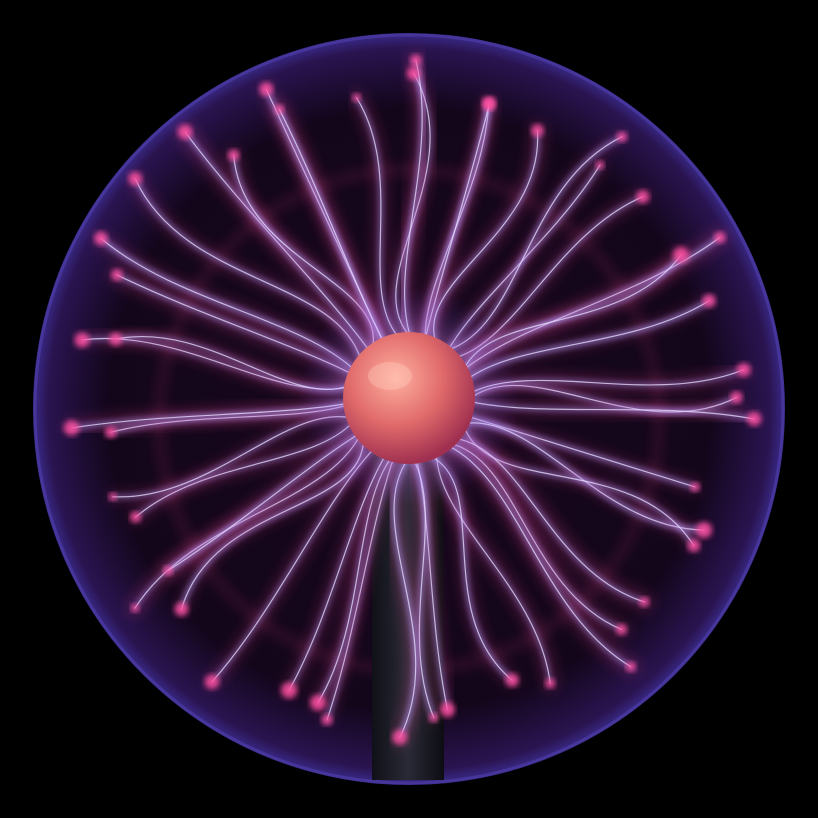  Describe the element at coordinates (409, 398) in the screenshot. I see `electrode-sphere` at that location.